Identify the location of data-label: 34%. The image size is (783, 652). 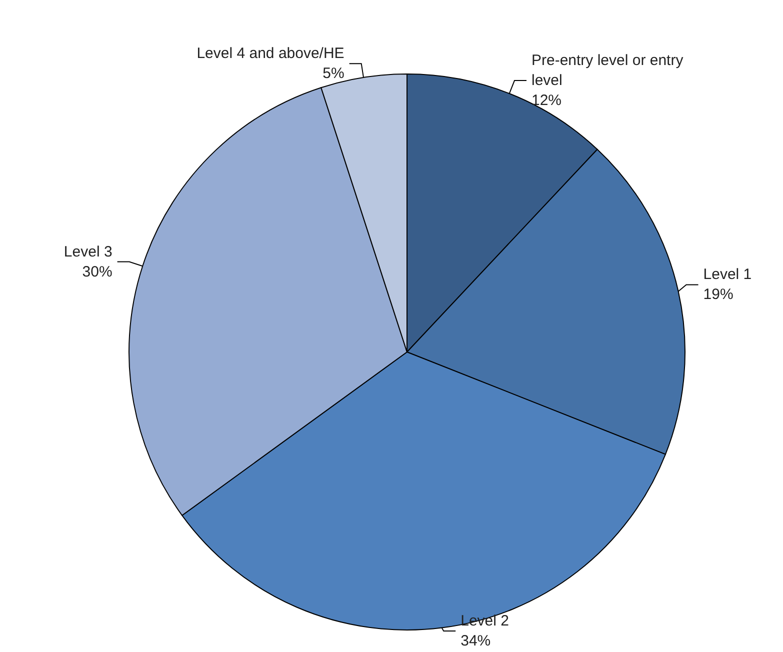
(475, 641).